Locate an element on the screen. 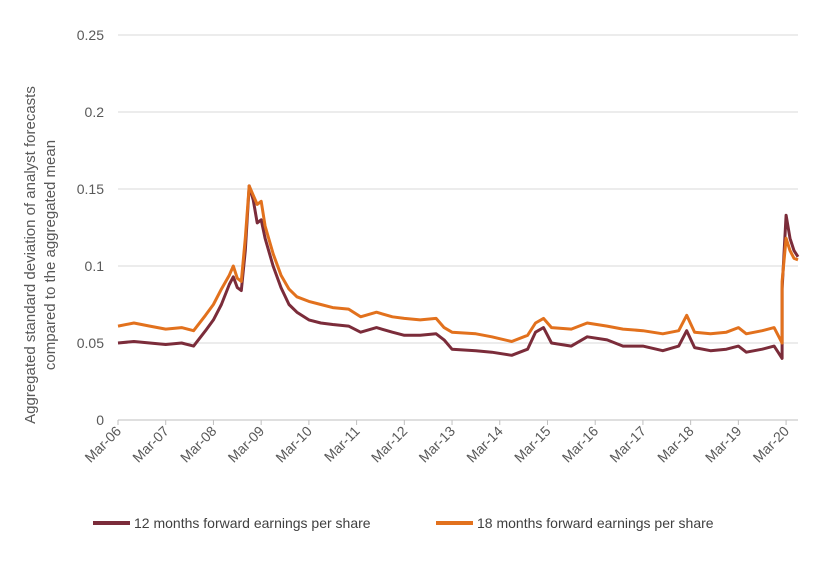 This screenshot has height=561, width=826. x-tick-label: Mar-15 is located at coordinates (532, 444).